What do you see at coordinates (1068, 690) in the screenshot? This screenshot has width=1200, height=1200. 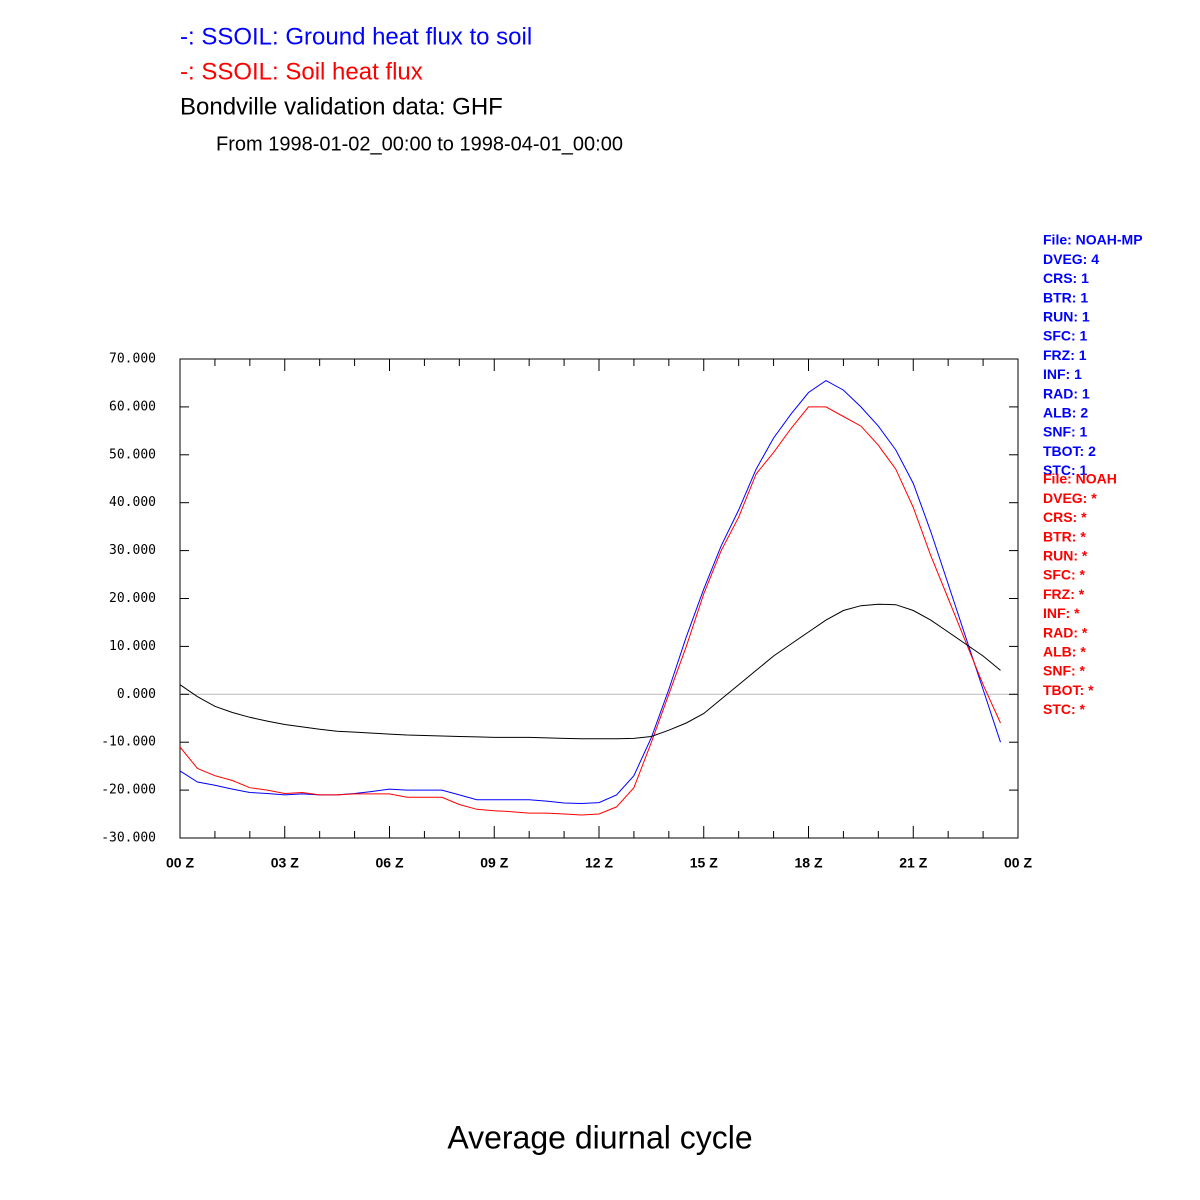 I see `annotation: TBOT: *` at bounding box center [1068, 690].